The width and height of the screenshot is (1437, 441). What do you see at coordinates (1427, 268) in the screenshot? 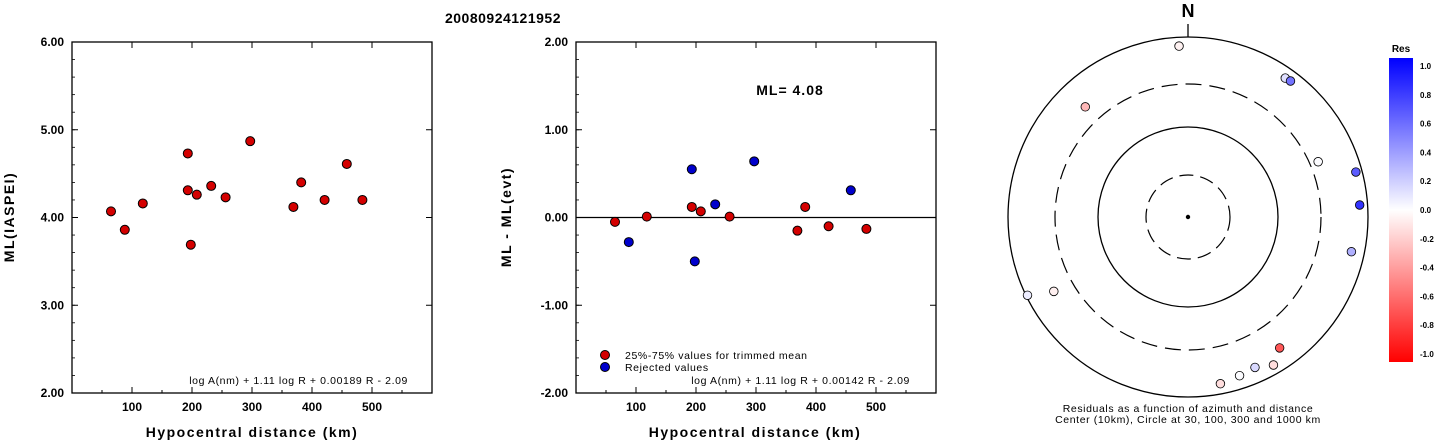
I see `colorbar-tick-label: -0.4` at bounding box center [1427, 268].